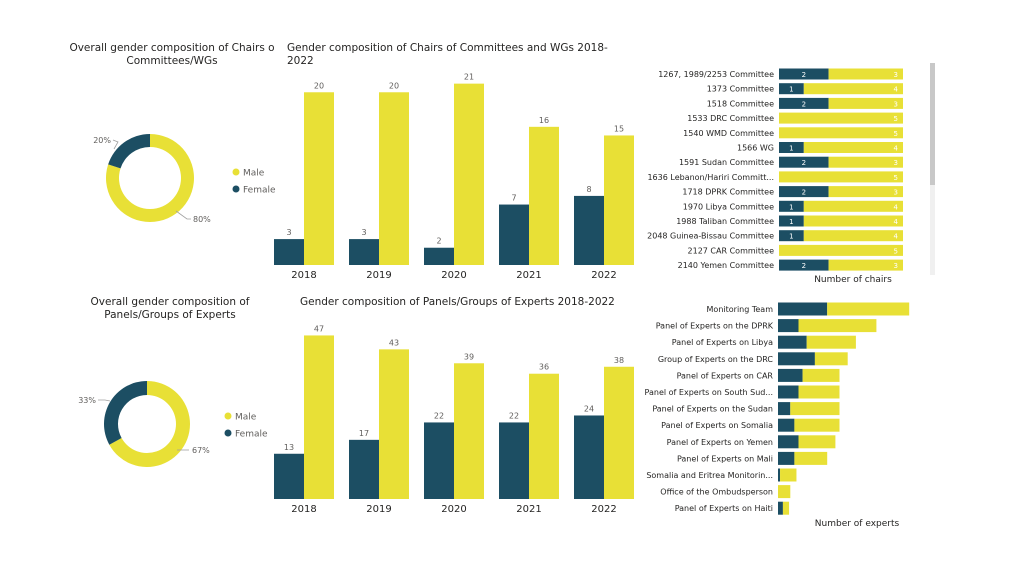 The width and height of the screenshot is (1015, 570). I want to click on bars1-xtick-2022: 2022, so click(603, 275).